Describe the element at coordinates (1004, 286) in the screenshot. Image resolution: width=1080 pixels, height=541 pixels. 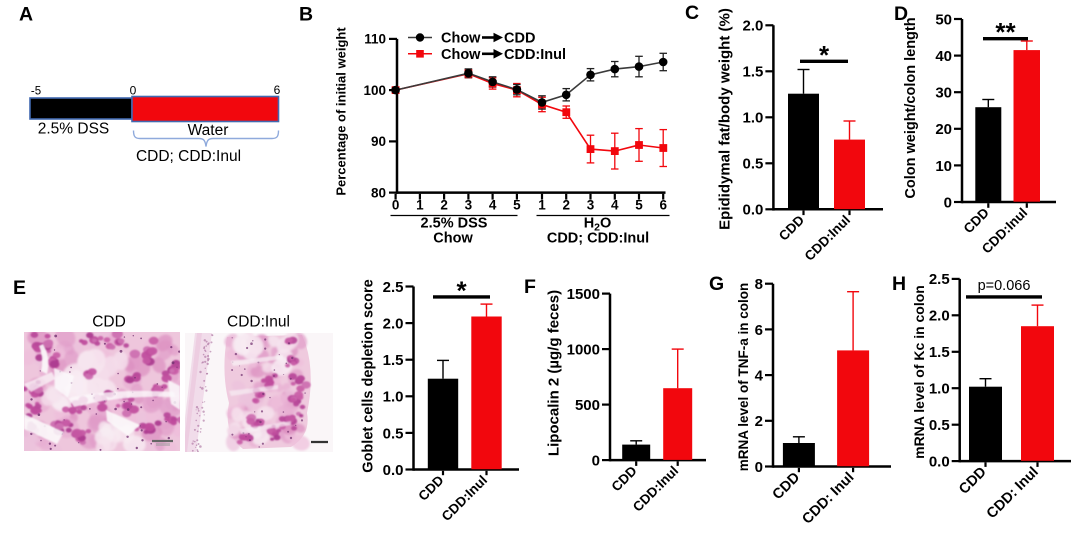
I see `svg-text: p=0.066` at that location.